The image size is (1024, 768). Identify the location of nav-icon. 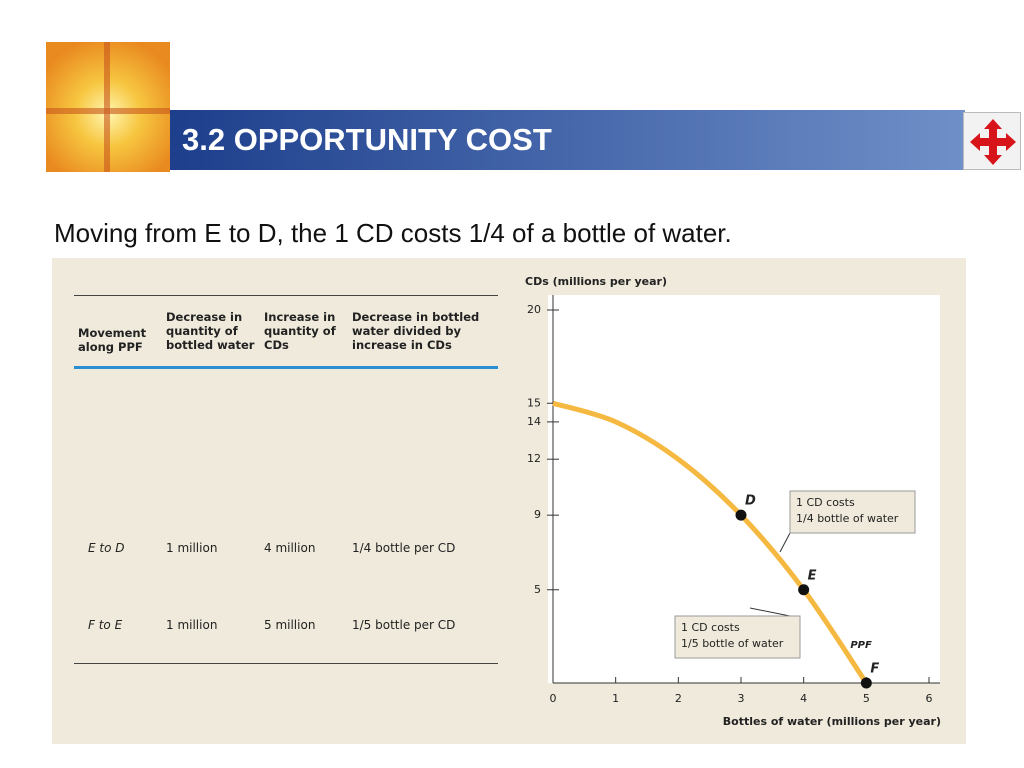
(993, 142).